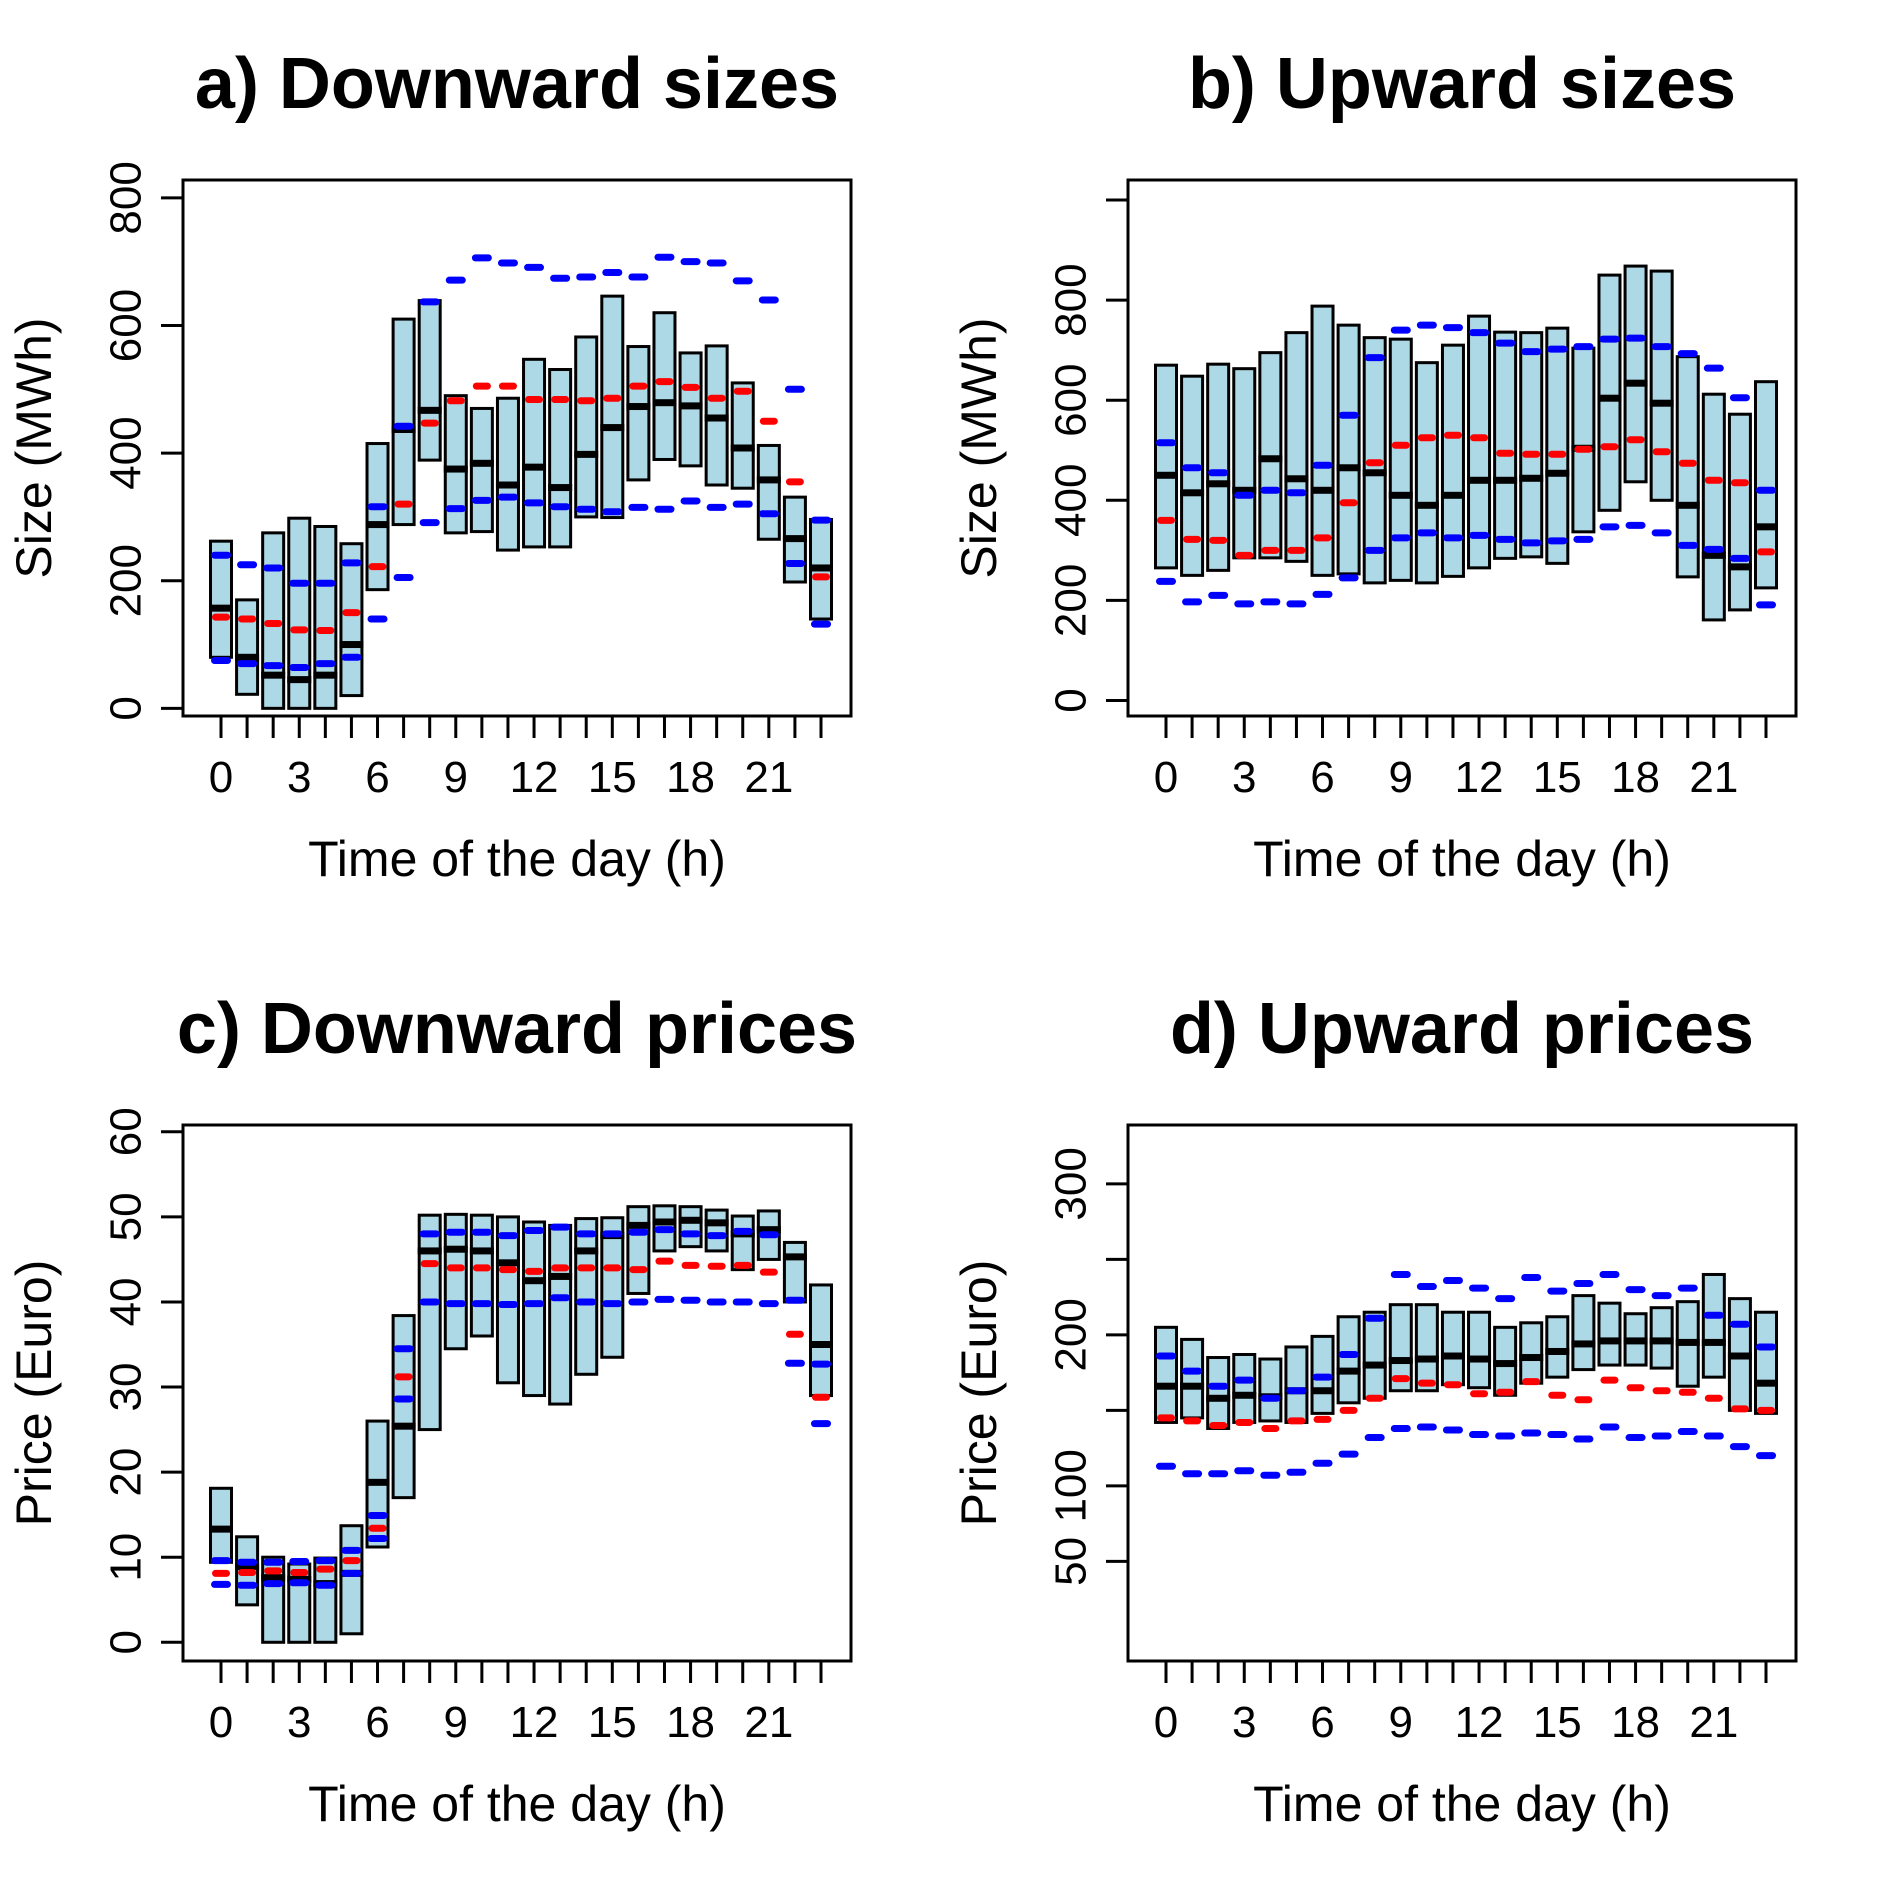 This screenshot has width=1890, height=1890. What do you see at coordinates (1071, 399) in the screenshot?
I see `y-tick-label: 600` at bounding box center [1071, 399].